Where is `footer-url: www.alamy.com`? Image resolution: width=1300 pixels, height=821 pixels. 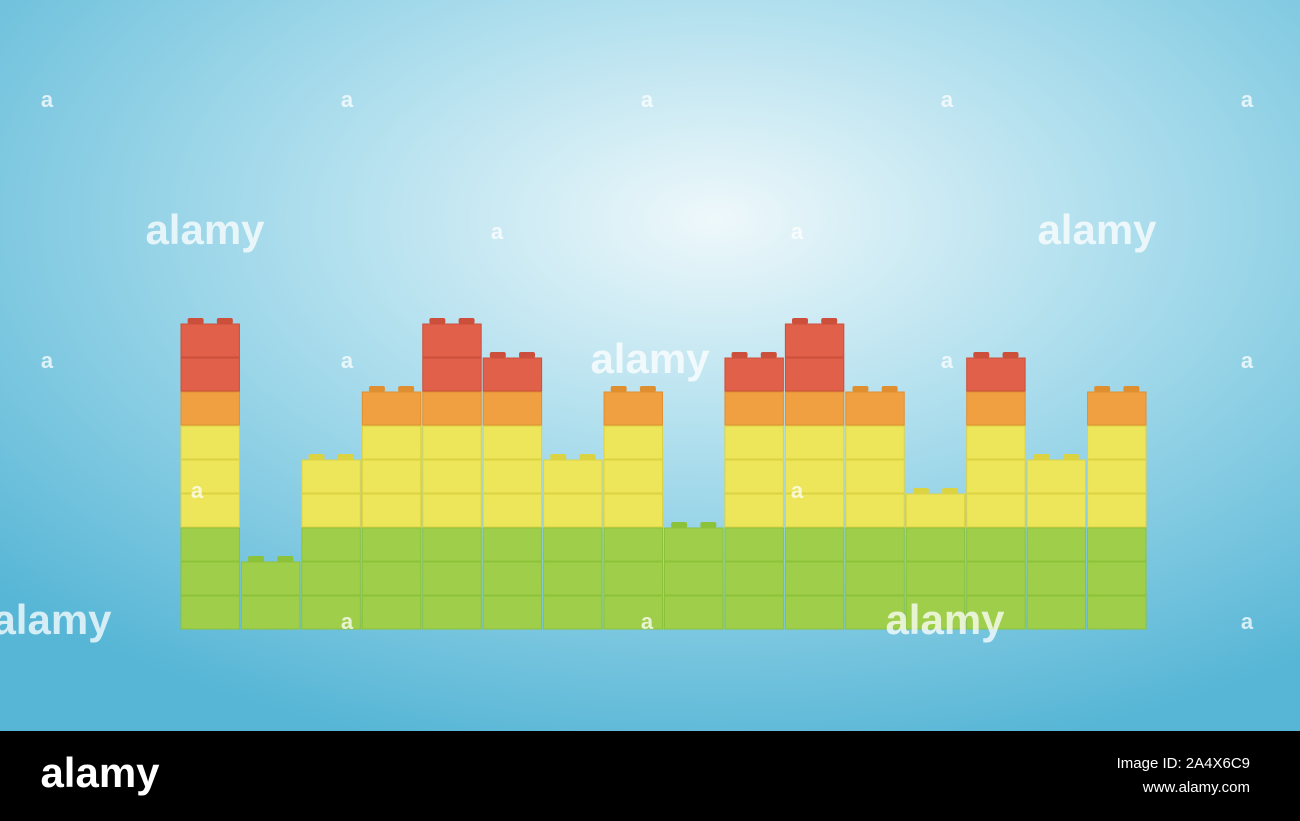 footer-url: www.alamy.com is located at coordinates (1196, 787).